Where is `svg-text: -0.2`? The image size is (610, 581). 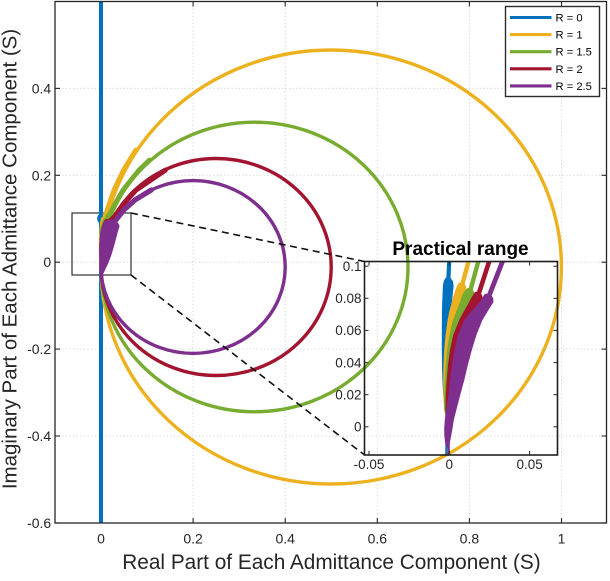
svg-text: -0.2 is located at coordinates (39, 349).